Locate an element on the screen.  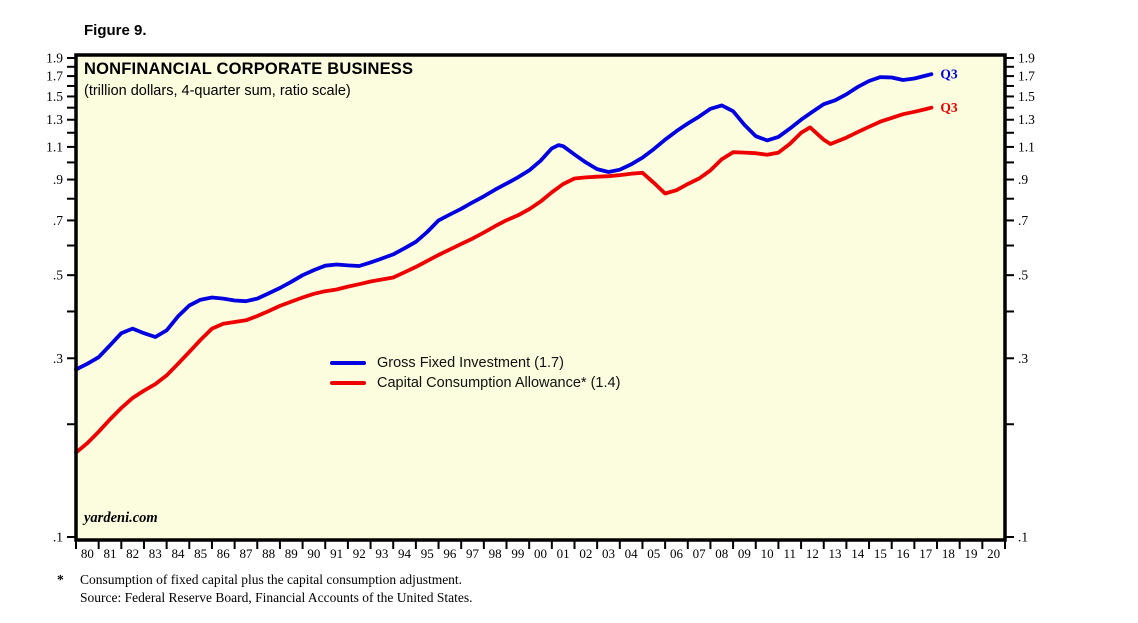
x-axis-tick-label: 90 is located at coordinates (313, 553).